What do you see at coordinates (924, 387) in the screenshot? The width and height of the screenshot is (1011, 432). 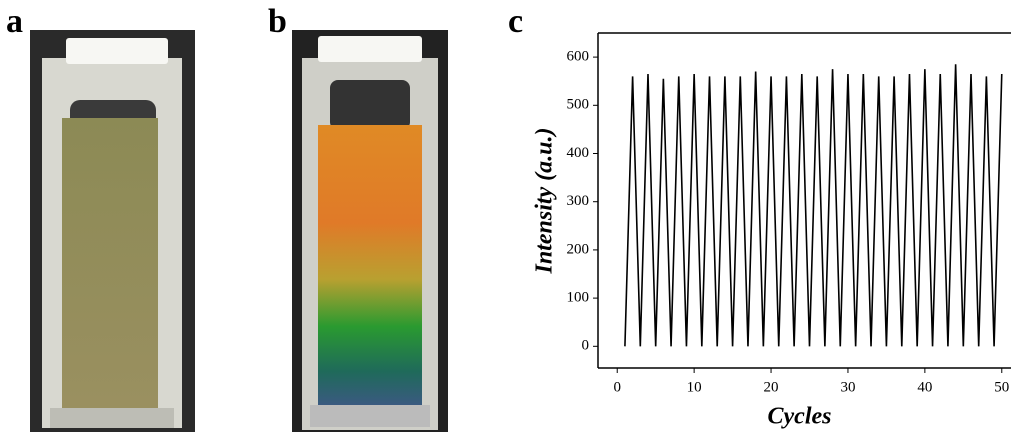 I see `x-tick-label: 40` at bounding box center [924, 387].